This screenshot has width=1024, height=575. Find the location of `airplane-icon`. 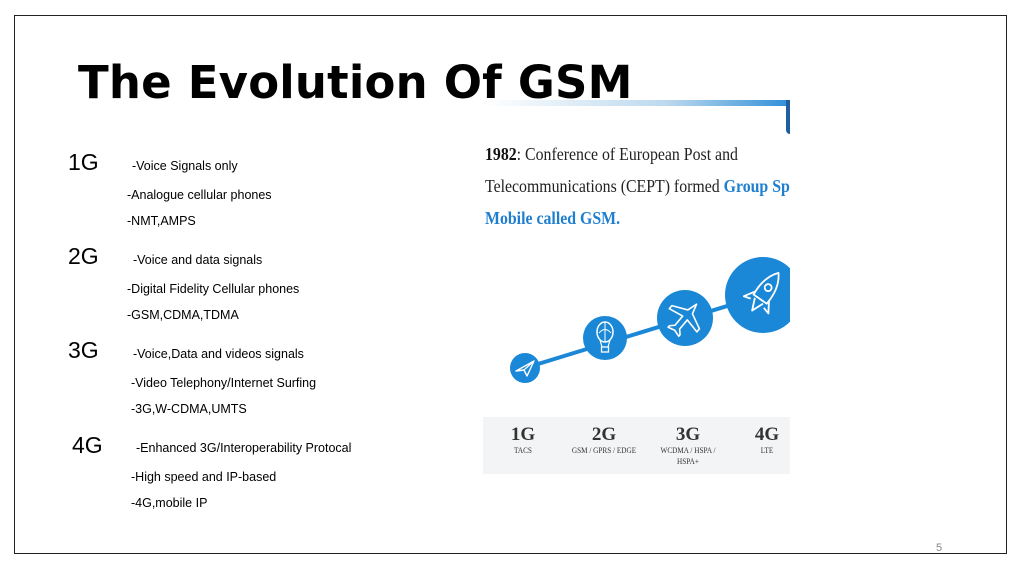

airplane-icon is located at coordinates (685, 318).